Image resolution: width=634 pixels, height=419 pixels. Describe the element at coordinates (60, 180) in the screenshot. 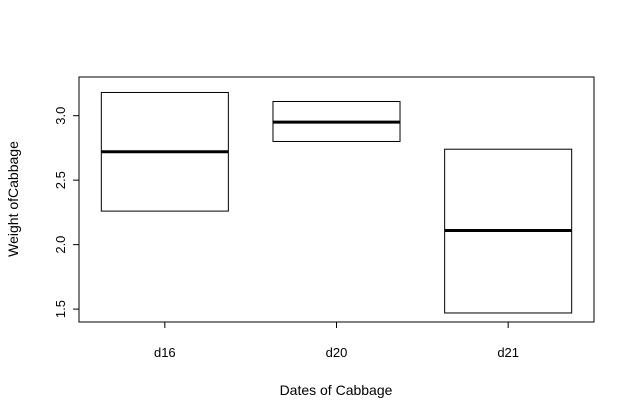

I see `y-tick-label: 2.5` at that location.